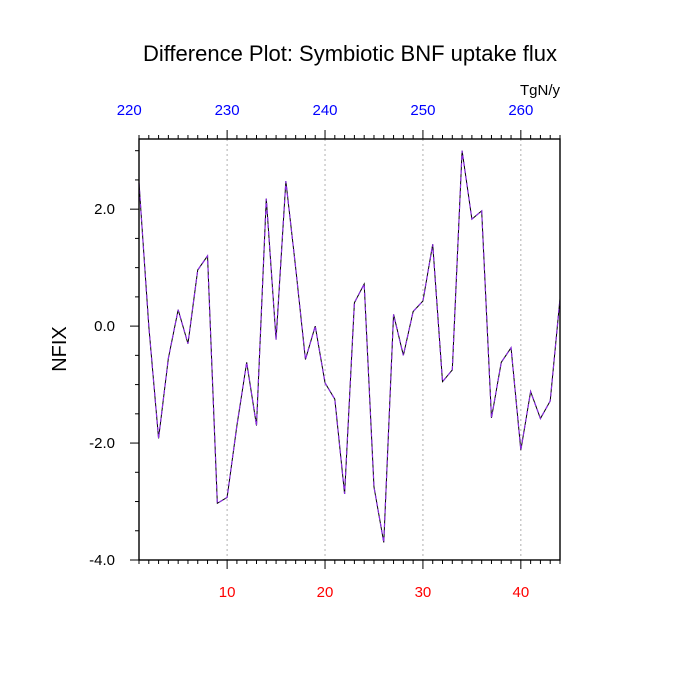 The height and width of the screenshot is (700, 700). What do you see at coordinates (129, 110) in the screenshot?
I see `top-tick-label: 220` at bounding box center [129, 110].